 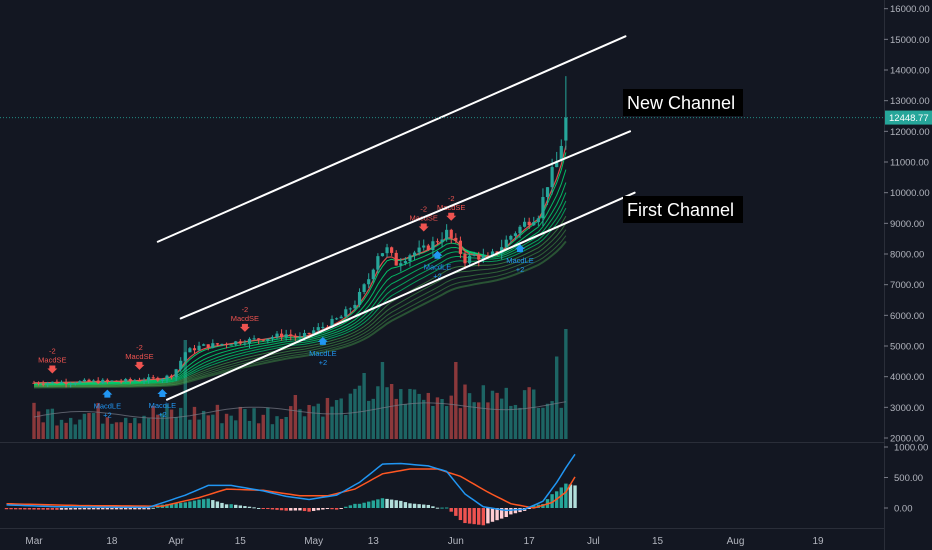 I want to click on new-channel-label: New Channel, so click(x=683, y=102).